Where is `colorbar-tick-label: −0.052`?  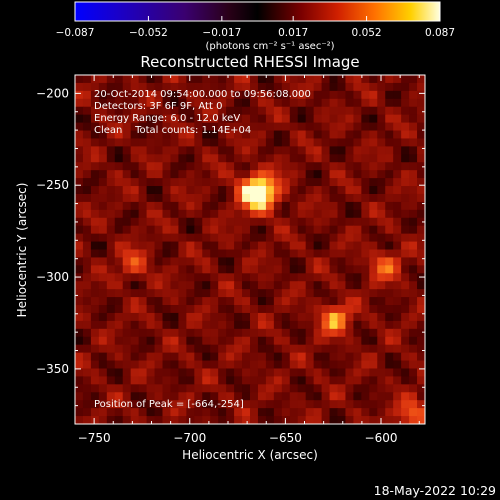 colorbar-tick-label: −0.052 is located at coordinates (148, 33).